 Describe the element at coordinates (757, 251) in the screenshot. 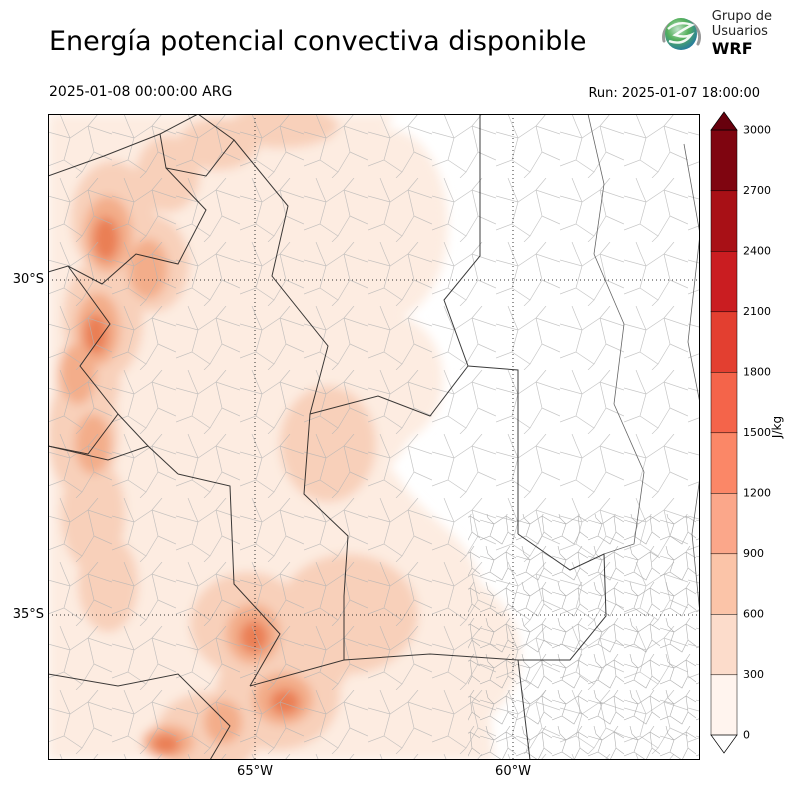

I see `colorbar-tick-label: 2400` at that location.